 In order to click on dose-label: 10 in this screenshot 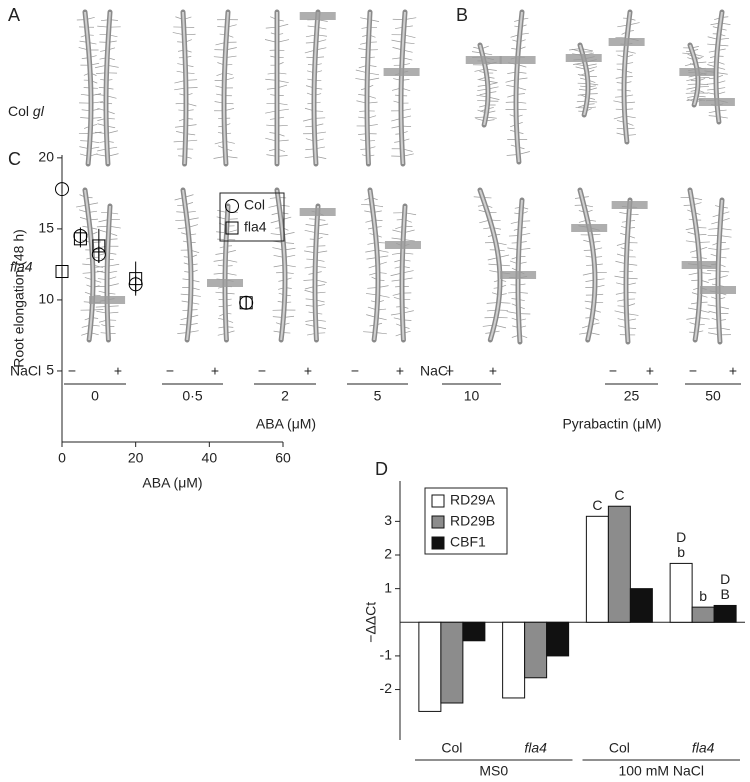, I will do `click(472, 396)`.